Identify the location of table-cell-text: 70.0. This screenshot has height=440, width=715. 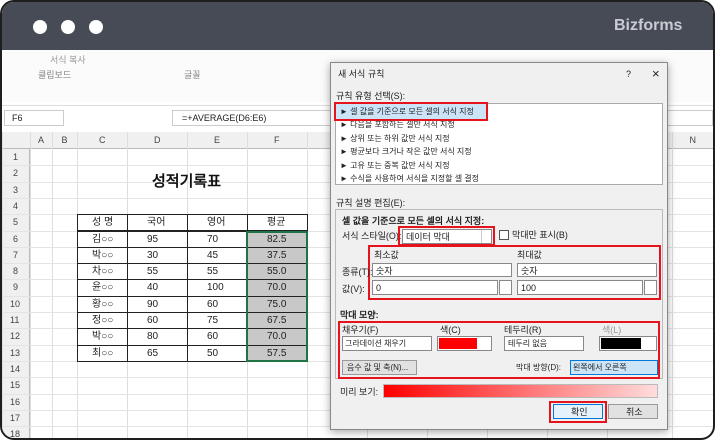
(277, 288).